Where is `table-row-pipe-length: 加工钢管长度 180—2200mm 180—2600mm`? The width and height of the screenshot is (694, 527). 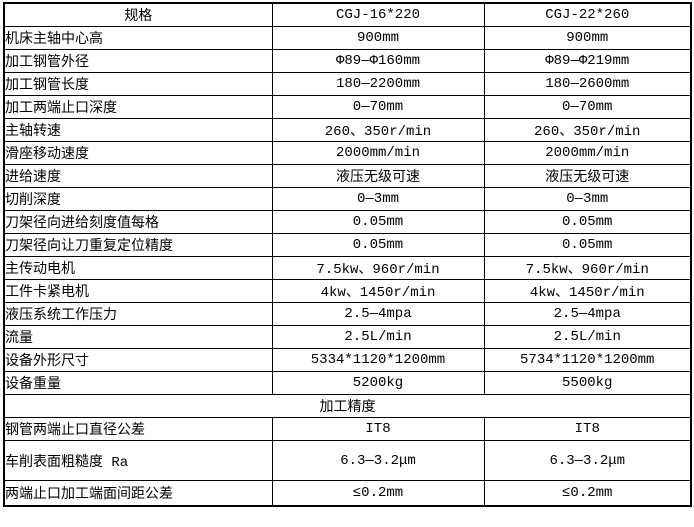
table-row-pipe-length: 加工钢管长度 180—2200mm 180—2600mm is located at coordinates (347, 84).